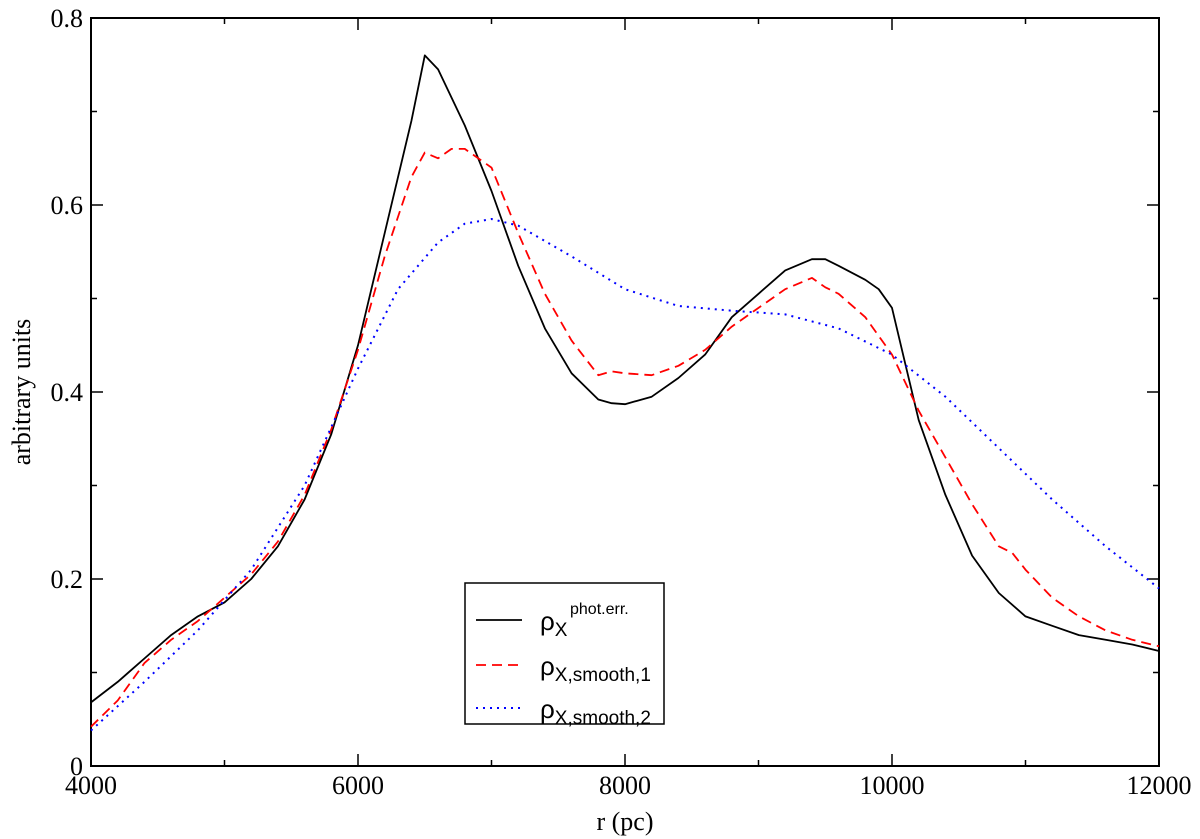 Image resolution: width=1200 pixels, height=839 pixels. Describe the element at coordinates (595, 711) in the screenshot. I see `legend-label-3: ρX,smooth,2` at that location.